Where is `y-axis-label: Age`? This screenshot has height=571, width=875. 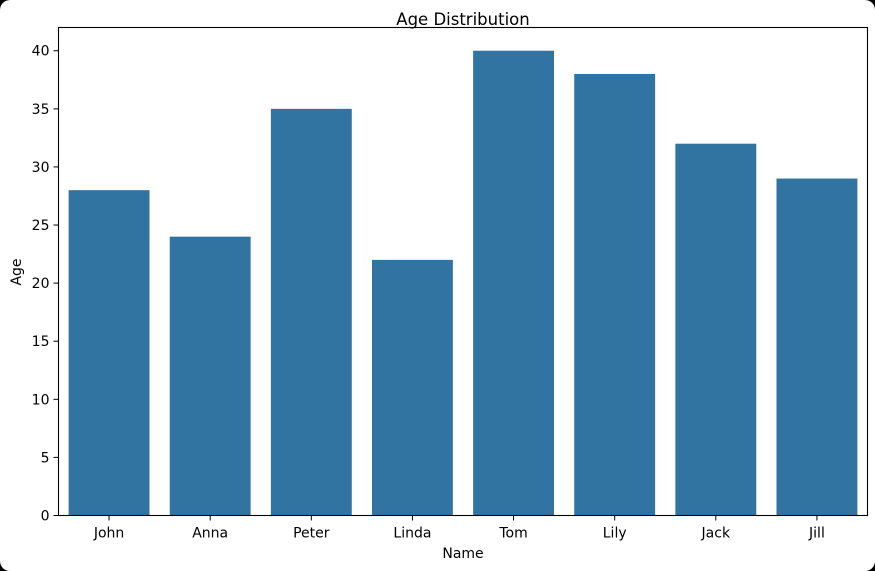 y-axis-label: Age is located at coordinates (17, 271).